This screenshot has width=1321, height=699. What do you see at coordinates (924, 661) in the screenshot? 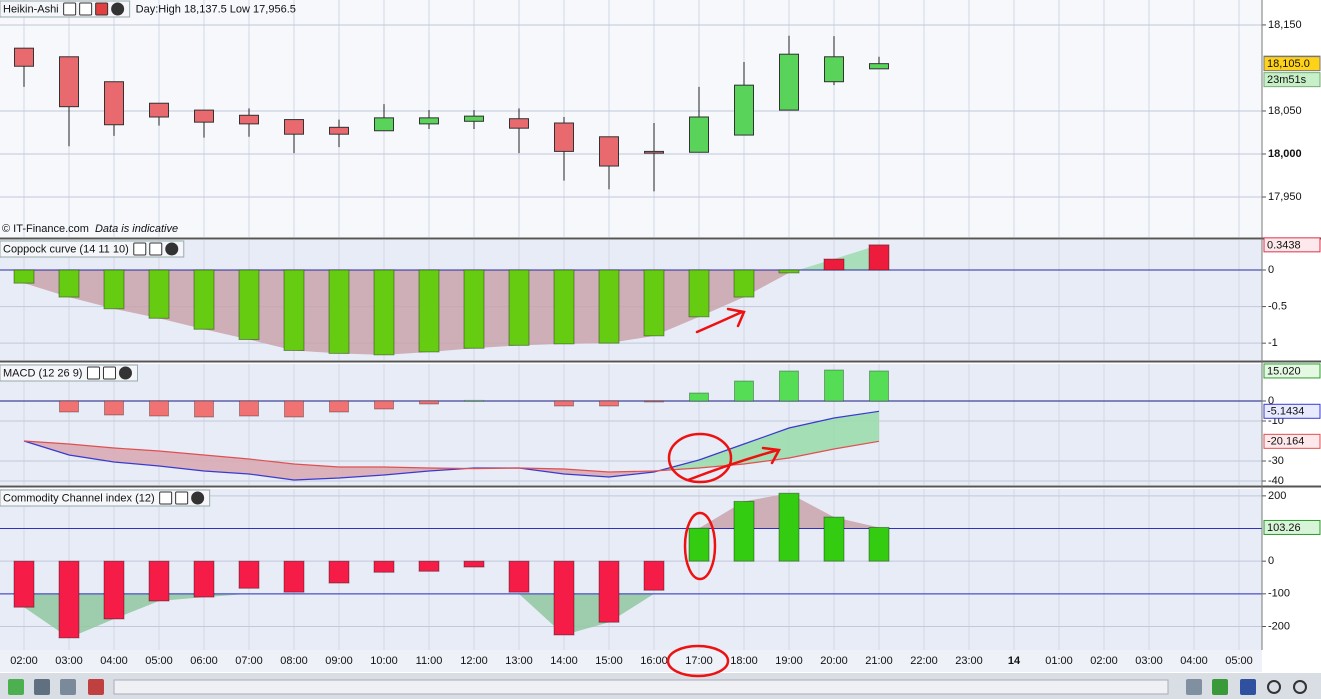
I see `x-tick-label: 22:00` at bounding box center [924, 661].